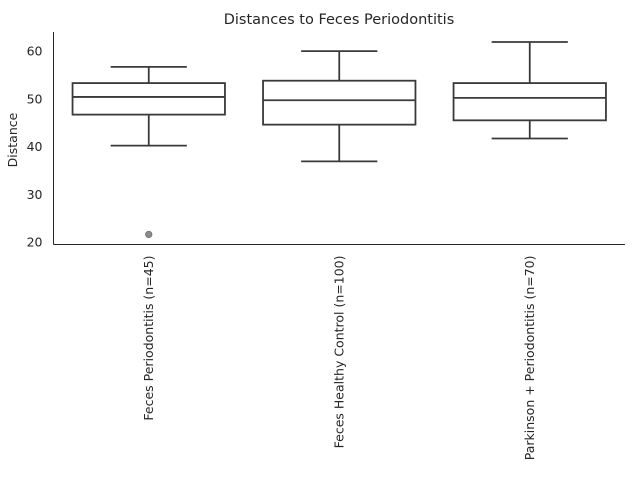 The width and height of the screenshot is (640, 480). I want to click on y-axis-ticks: 20 30 40 50 60, so click(35, 147).